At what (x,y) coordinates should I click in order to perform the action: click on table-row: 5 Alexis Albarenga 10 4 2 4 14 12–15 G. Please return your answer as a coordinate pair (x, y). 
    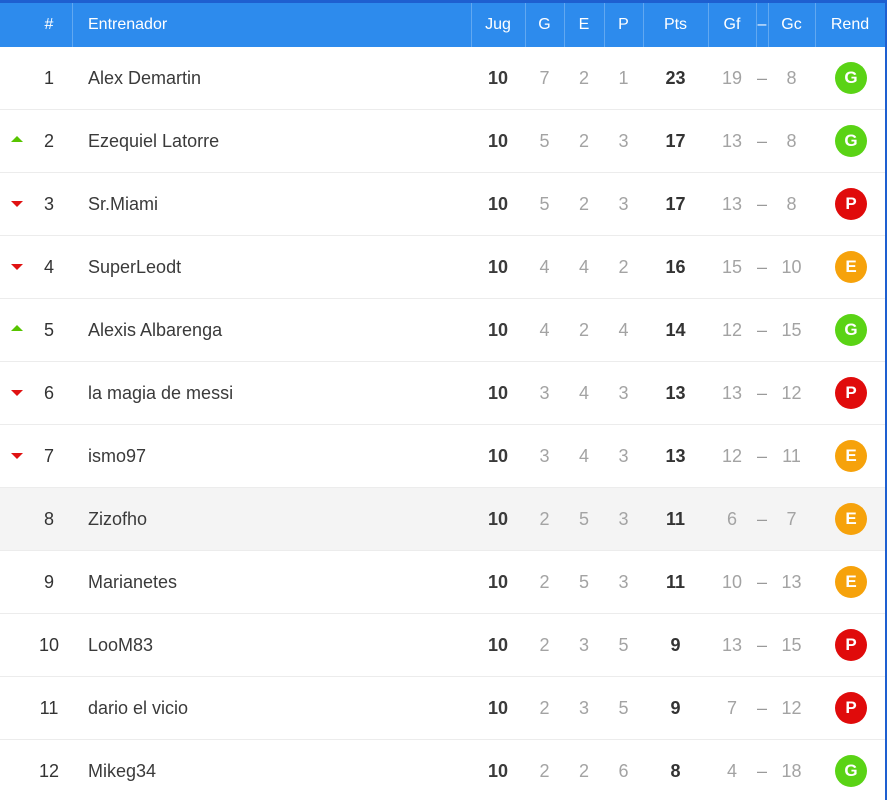
    Looking at the image, I should click on (442, 330).